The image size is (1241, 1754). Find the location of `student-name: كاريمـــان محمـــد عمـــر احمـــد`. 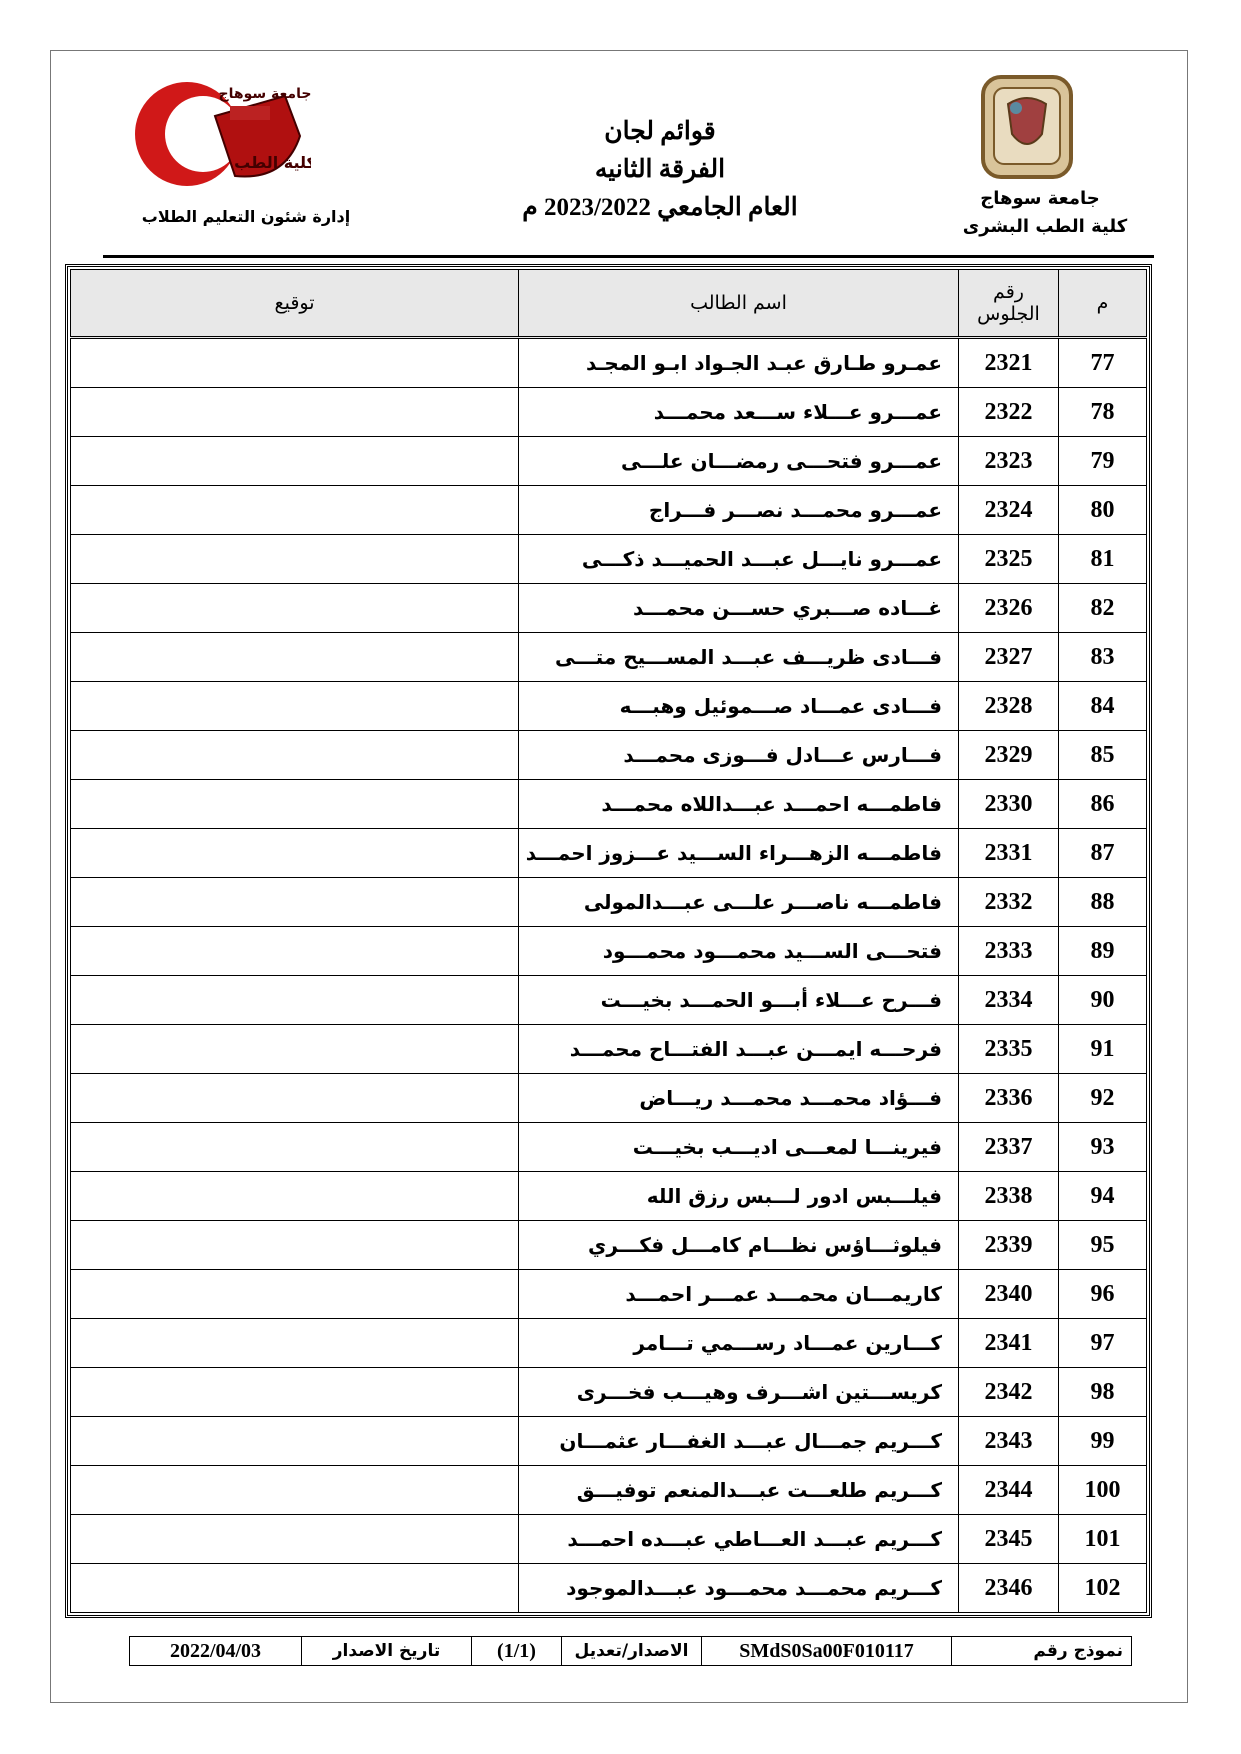

student-name: كاريمـــان محمـــد عمـــر احمـــد is located at coordinates (738, 1294).